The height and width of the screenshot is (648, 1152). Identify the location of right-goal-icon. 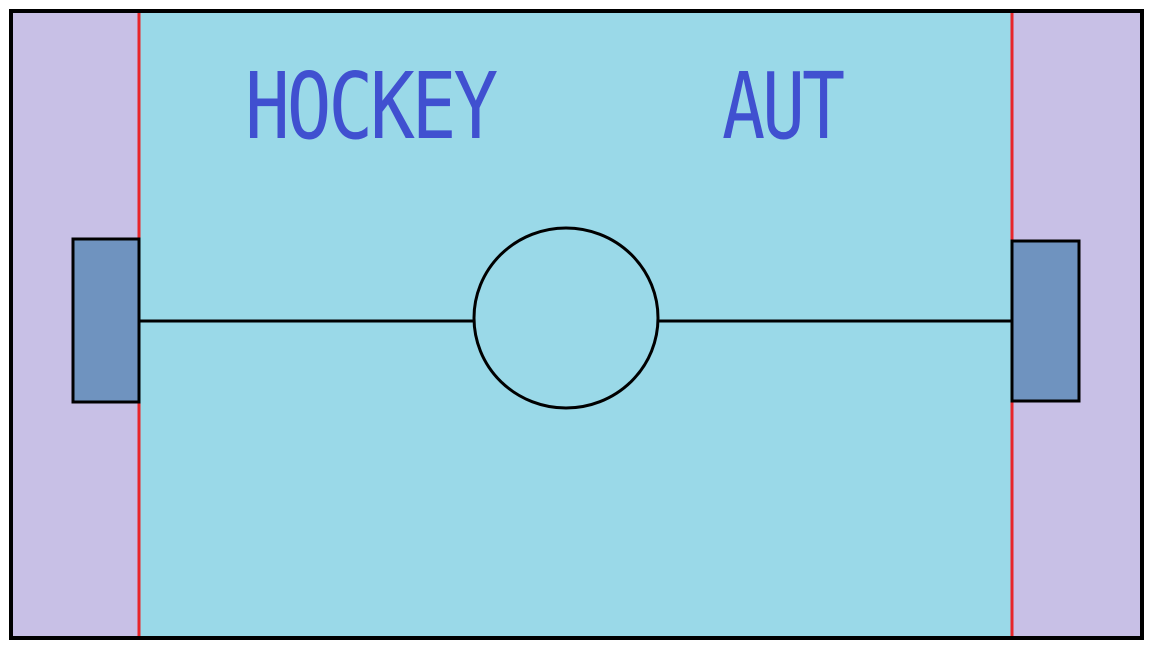
(1045, 321).